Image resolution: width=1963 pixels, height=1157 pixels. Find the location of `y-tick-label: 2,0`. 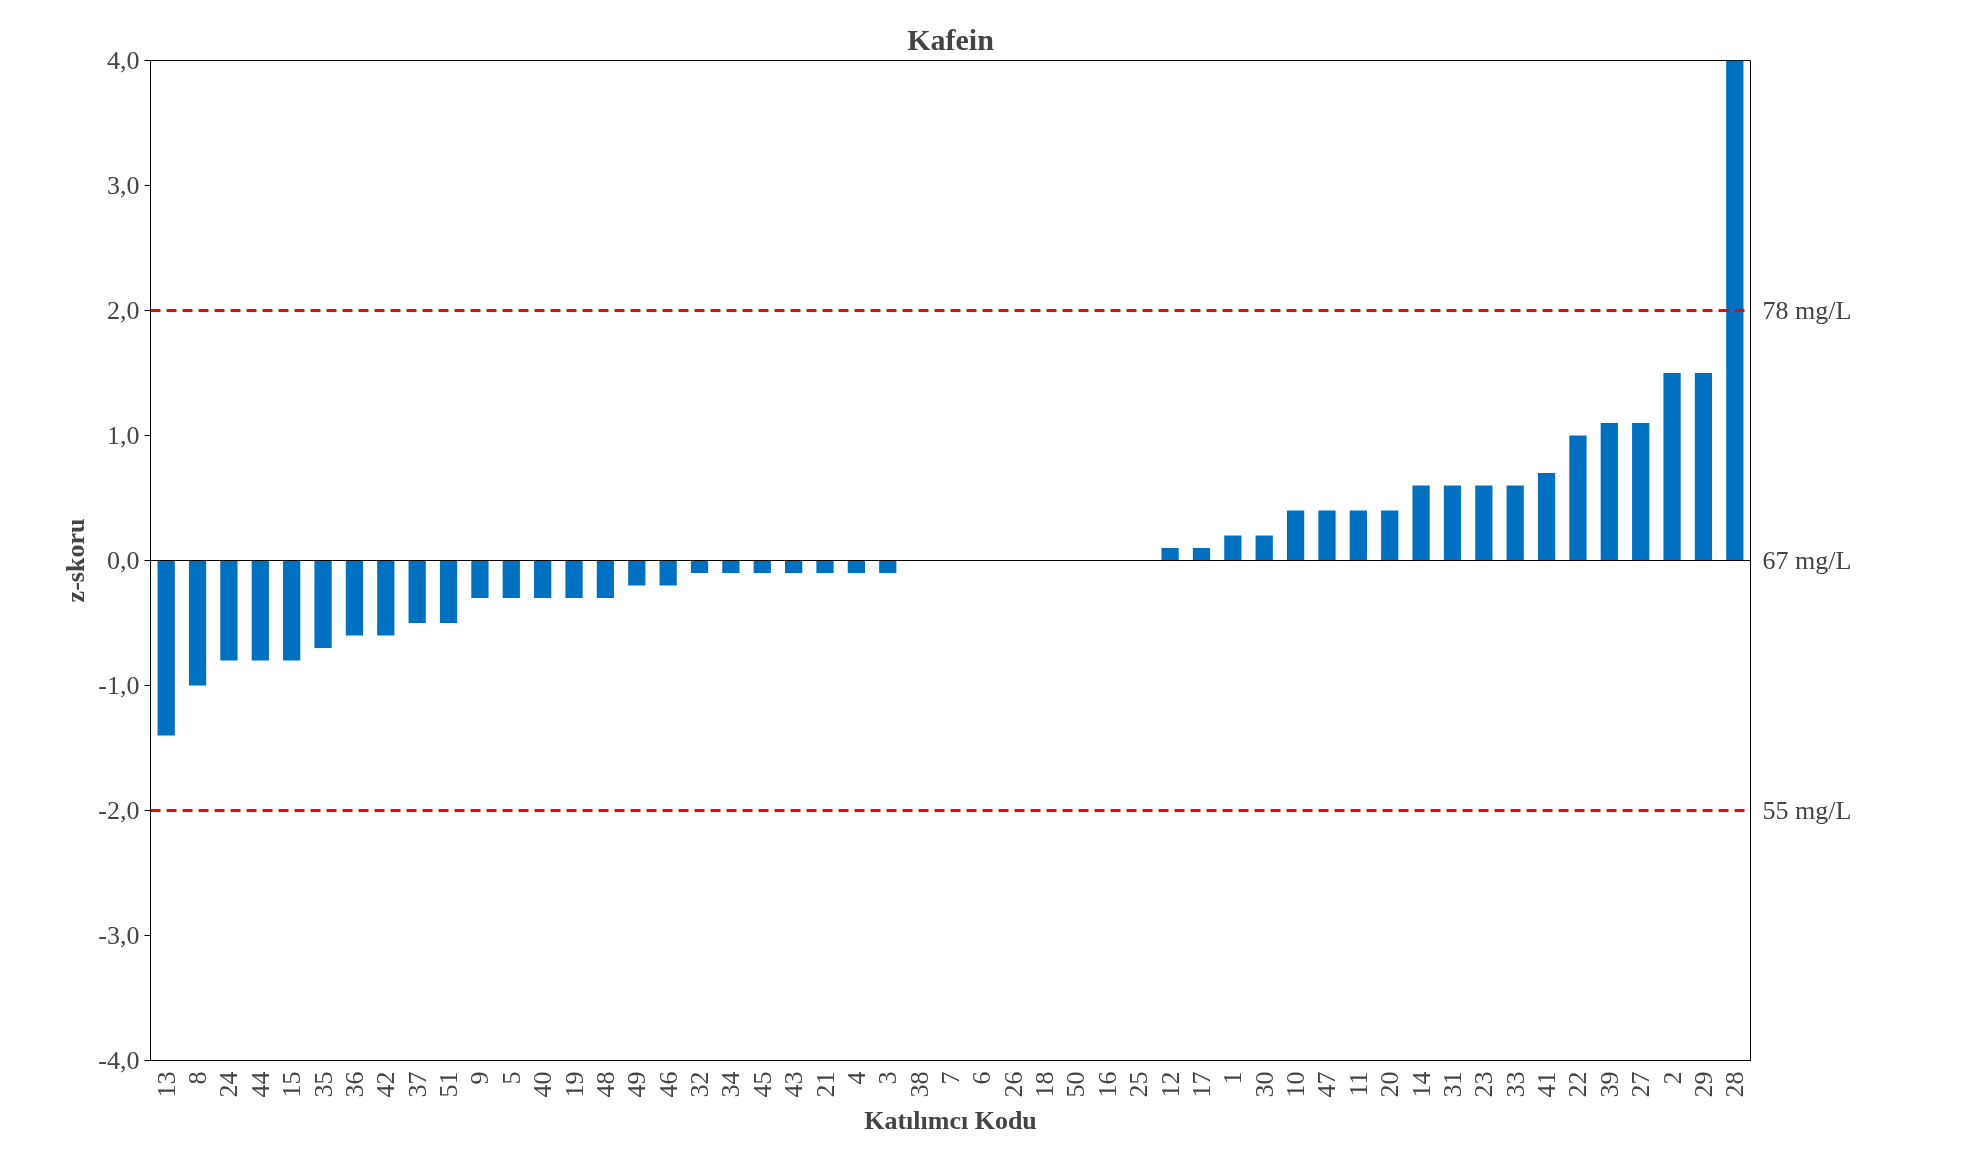

y-tick-label: 2,0 is located at coordinates (123, 310).